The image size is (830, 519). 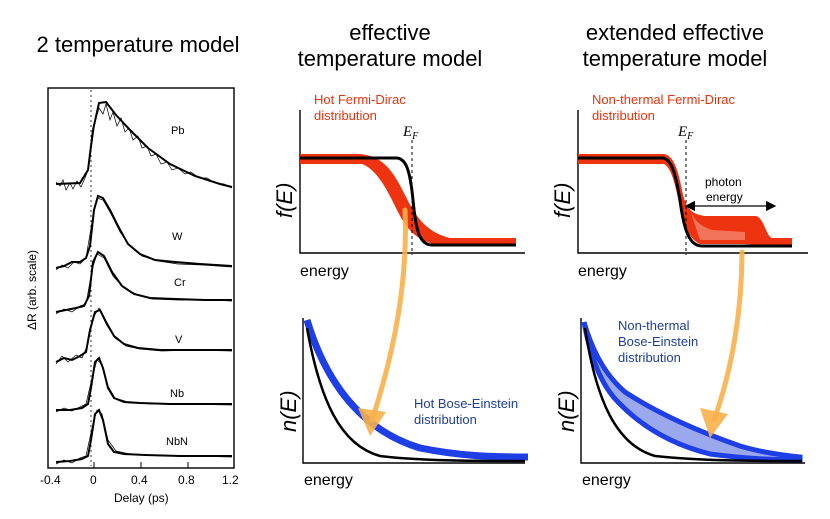 What do you see at coordinates (675, 58) in the screenshot?
I see `title-extended-line2: temperature model` at bounding box center [675, 58].